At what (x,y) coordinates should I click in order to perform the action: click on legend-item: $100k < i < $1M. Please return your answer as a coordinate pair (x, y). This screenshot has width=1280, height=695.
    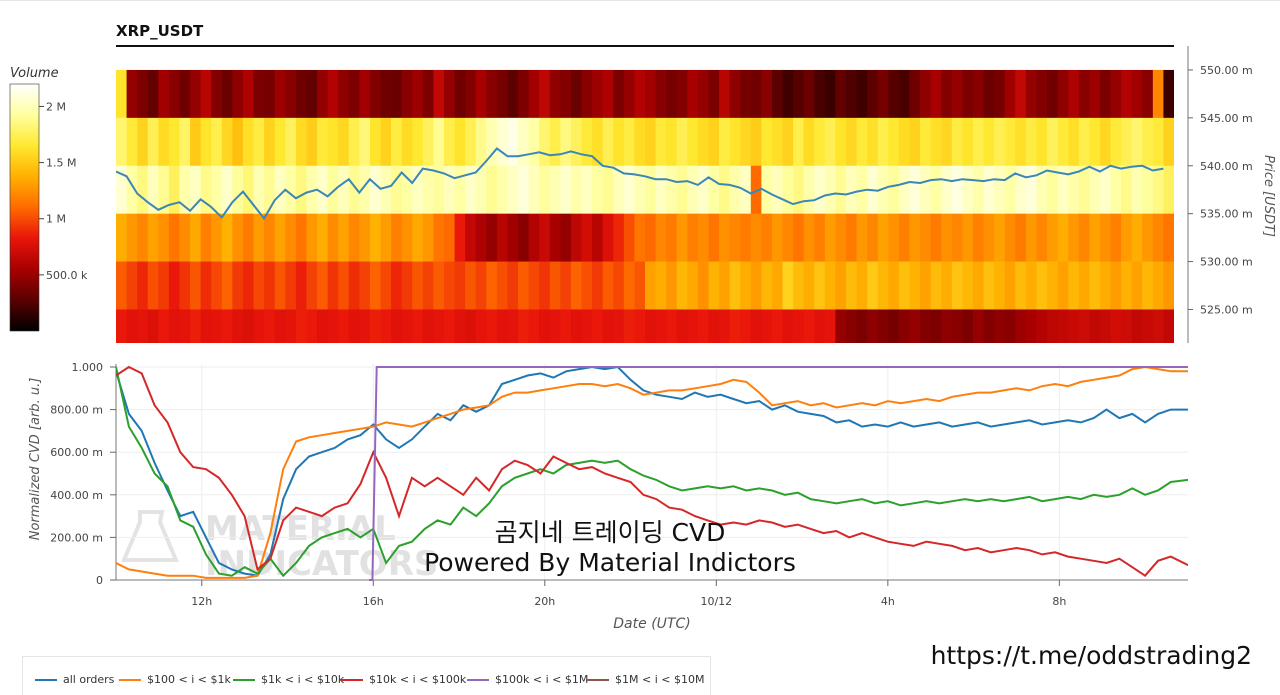
    Looking at the image, I should click on (542, 679).